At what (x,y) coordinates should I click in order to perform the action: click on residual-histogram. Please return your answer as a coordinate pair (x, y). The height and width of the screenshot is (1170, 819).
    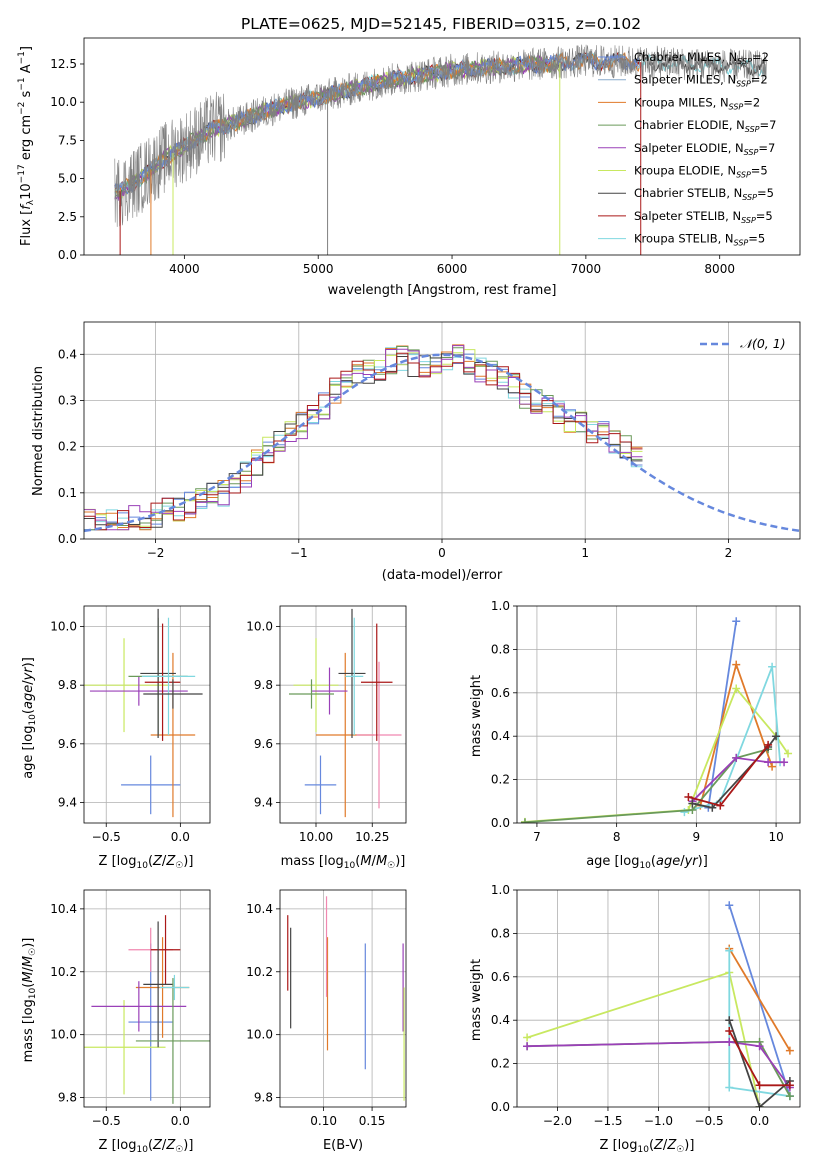
    Looking at the image, I should click on (363, 438).